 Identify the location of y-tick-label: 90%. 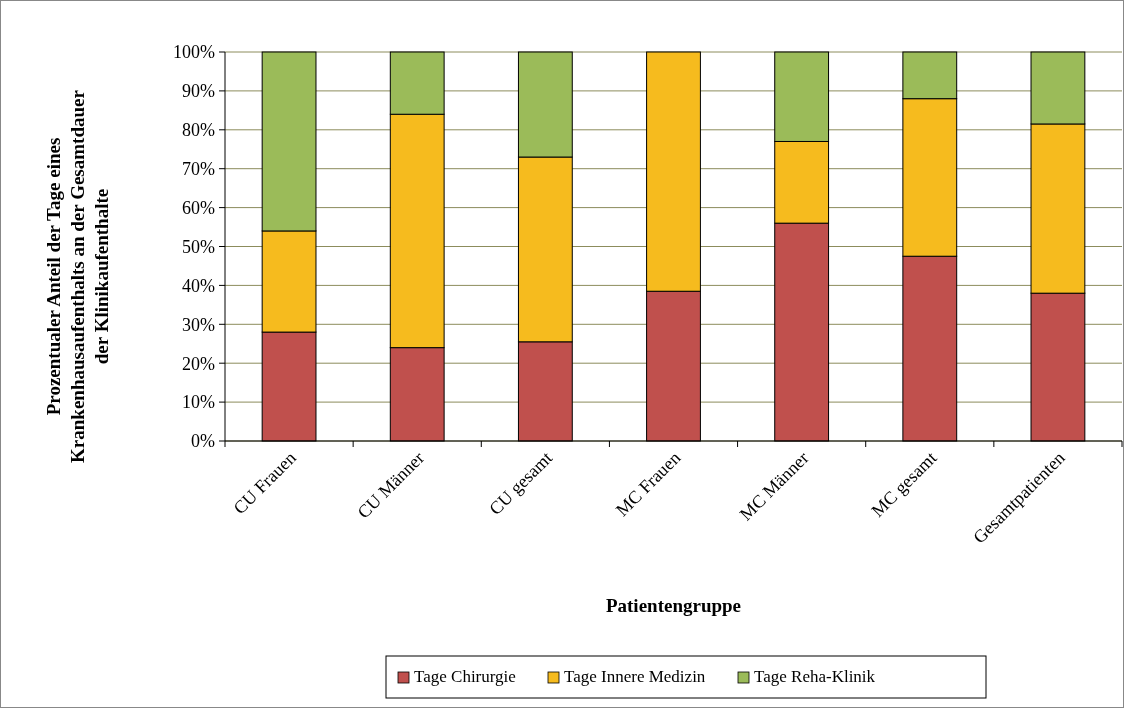
(198, 91).